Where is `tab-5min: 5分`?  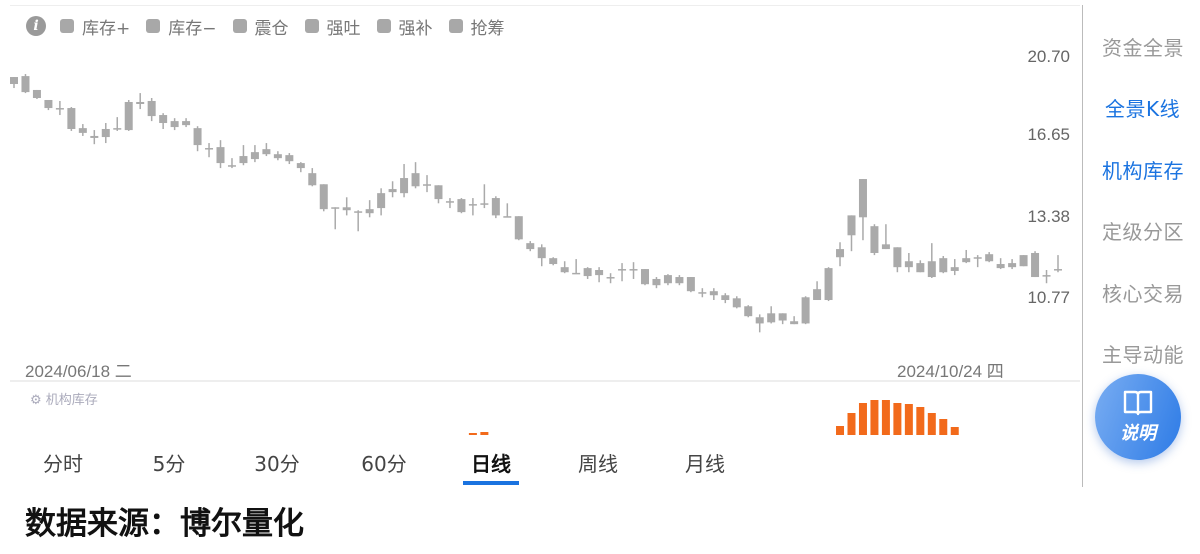 tab-5min: 5分 is located at coordinates (169, 464).